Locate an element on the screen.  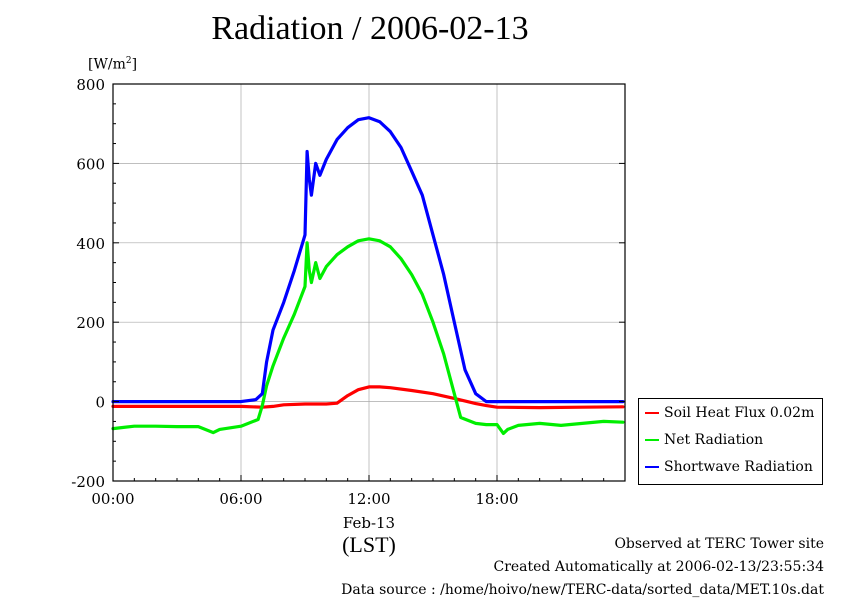
y-tick-label: 0 is located at coordinates (100, 403).